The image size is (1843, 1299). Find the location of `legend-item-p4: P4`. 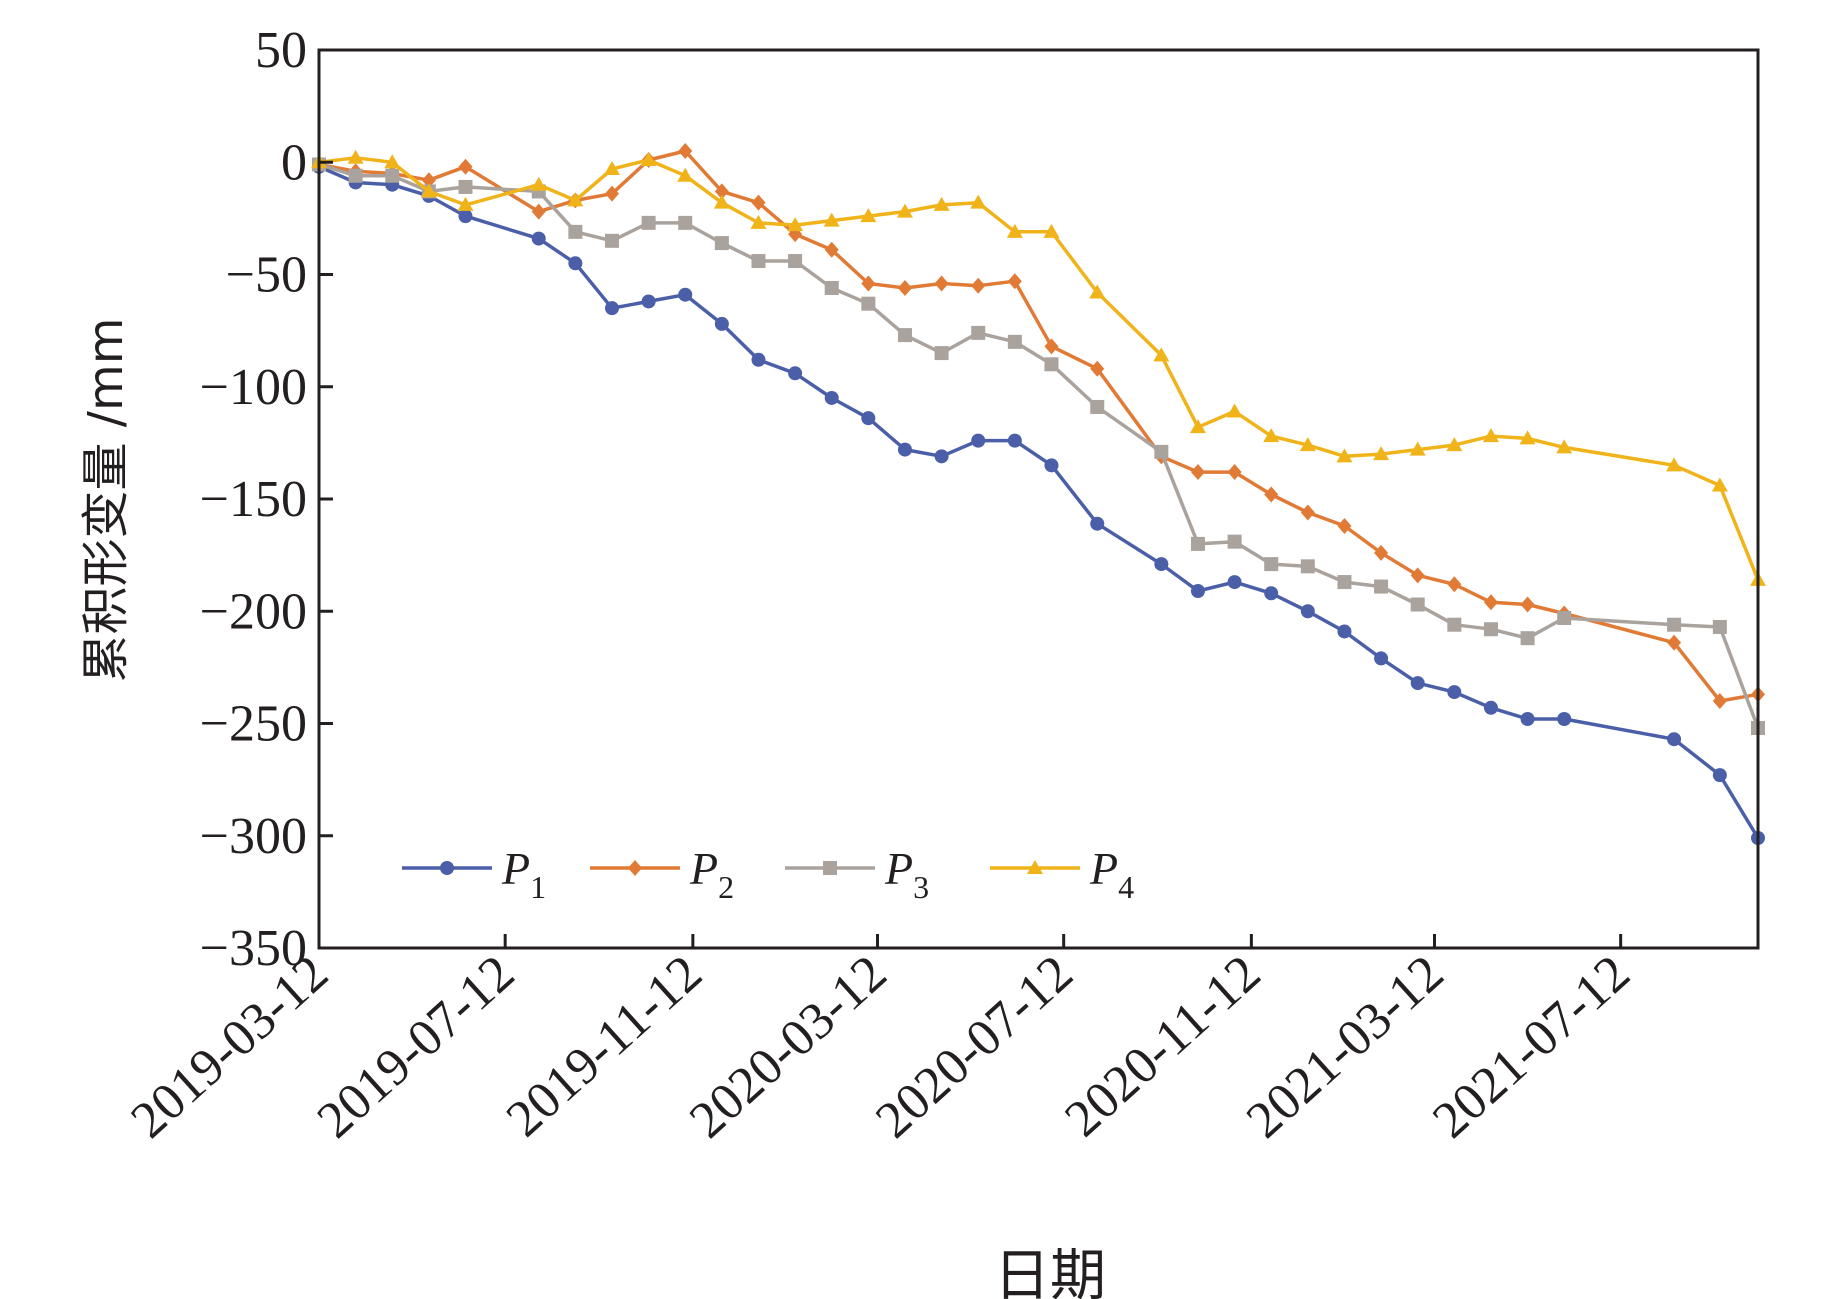

legend-item-p4: P4 is located at coordinates (1062, 874).